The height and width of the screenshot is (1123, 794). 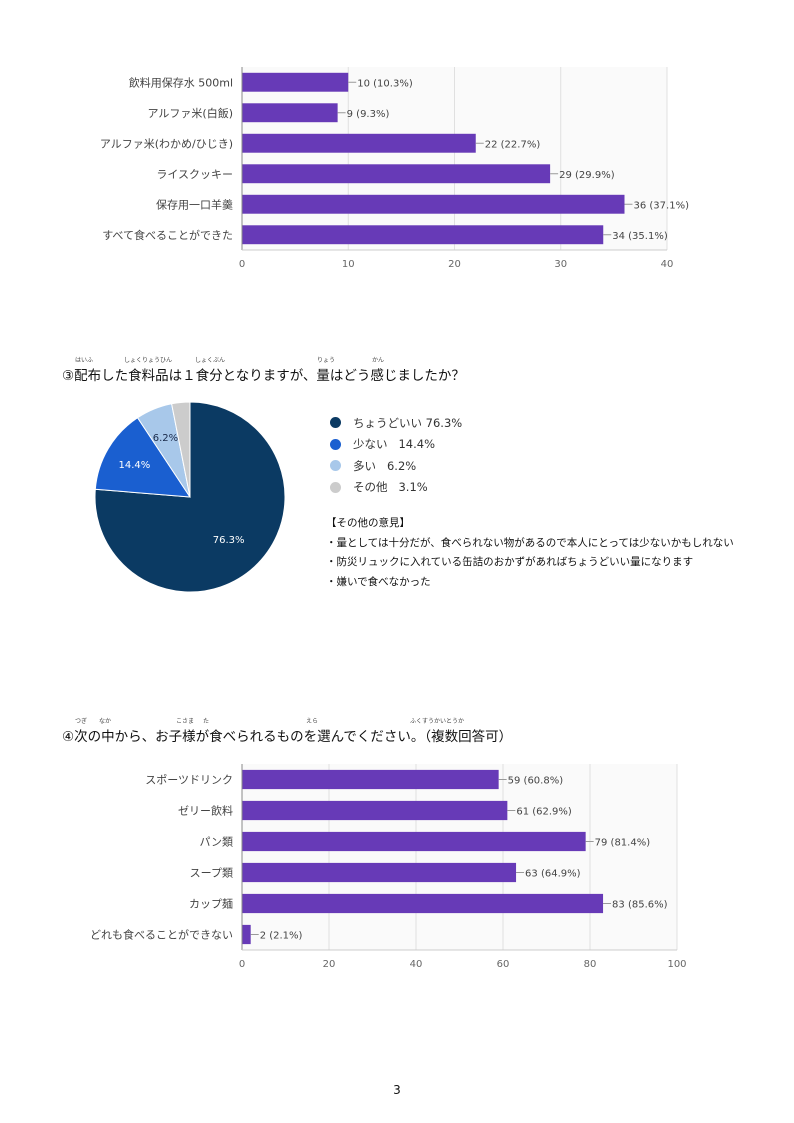 What do you see at coordinates (211, 873) in the screenshot?
I see `category-label: スープ類` at bounding box center [211, 873].